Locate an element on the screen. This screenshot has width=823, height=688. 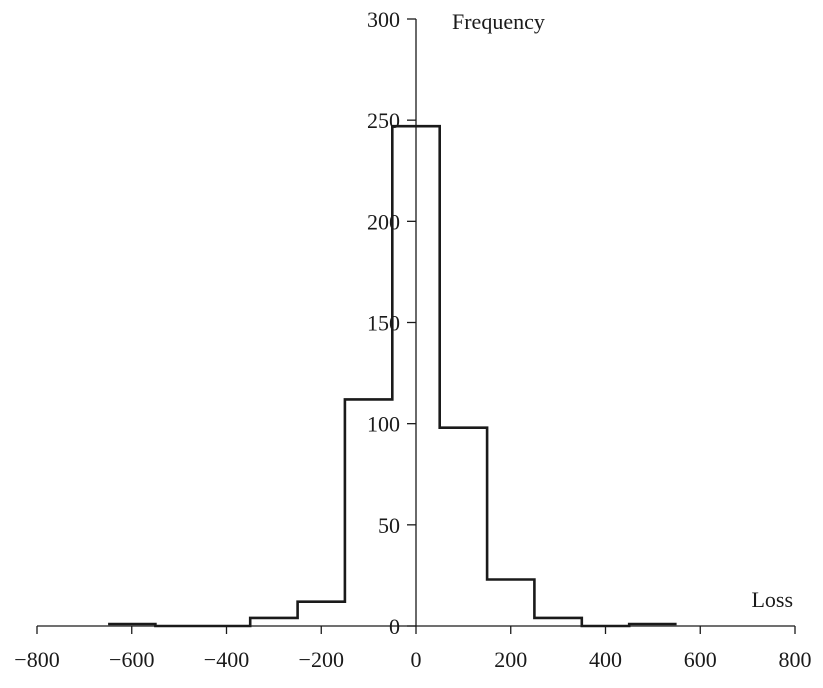
y-tick-label: 50 is located at coordinates (389, 525).